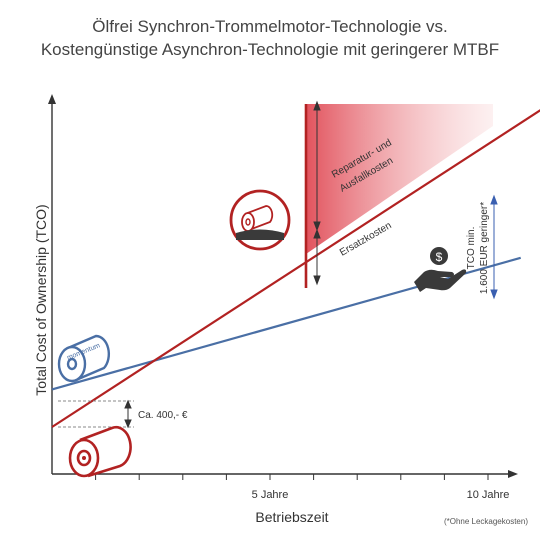 The width and height of the screenshot is (540, 536). What do you see at coordinates (100, 452) in the screenshot?
I see `motor-red-icon` at bounding box center [100, 452].